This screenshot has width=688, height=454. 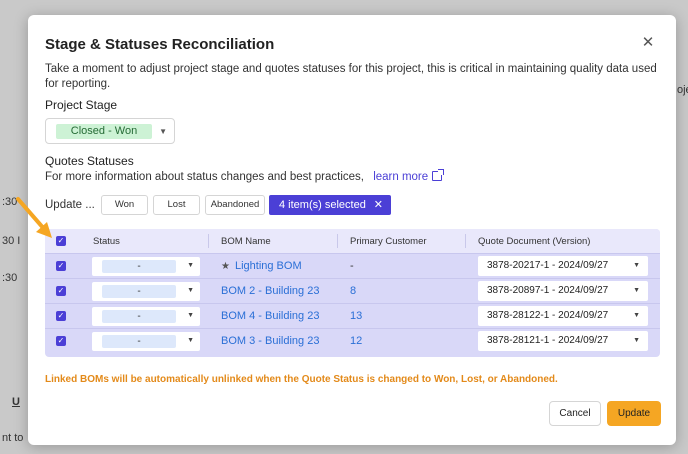 I want to click on quote-document-select: 3878-28122-1 - 2024/09/27 ▼, so click(x=563, y=316).